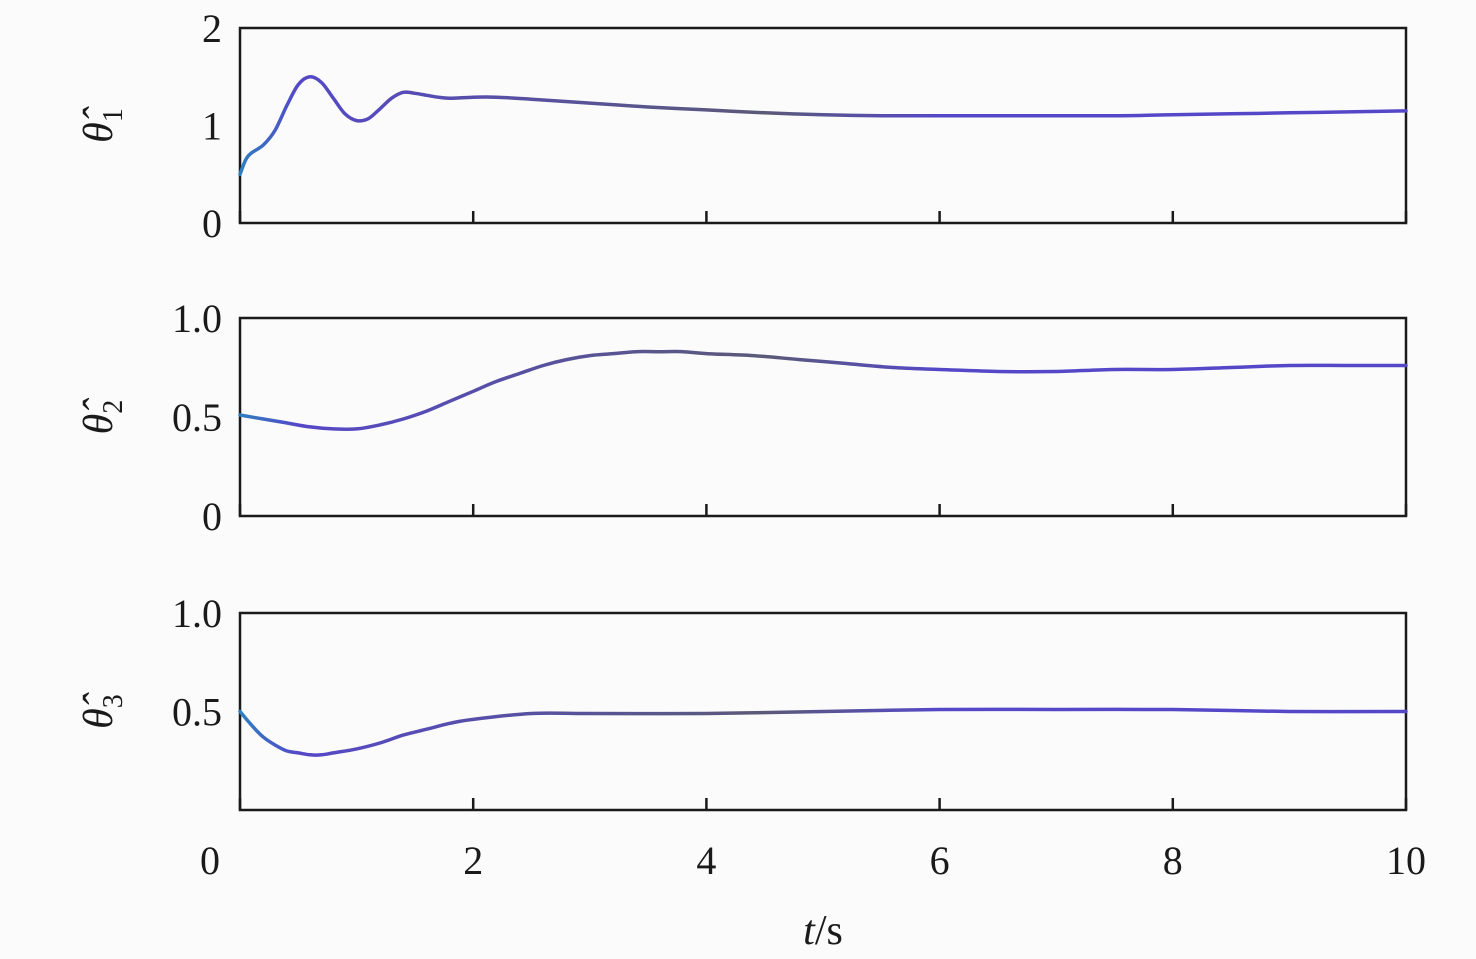  What do you see at coordinates (113, 115) in the screenshot?
I see `y-axis-label-subscript: 1` at bounding box center [113, 115].